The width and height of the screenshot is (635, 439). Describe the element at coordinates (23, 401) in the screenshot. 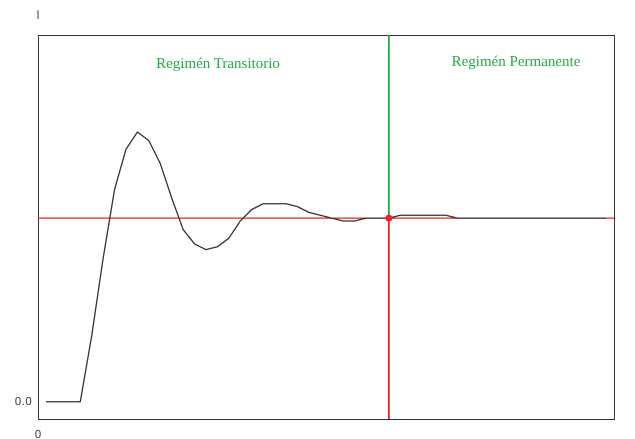

I see `text: 0.0` at that location.